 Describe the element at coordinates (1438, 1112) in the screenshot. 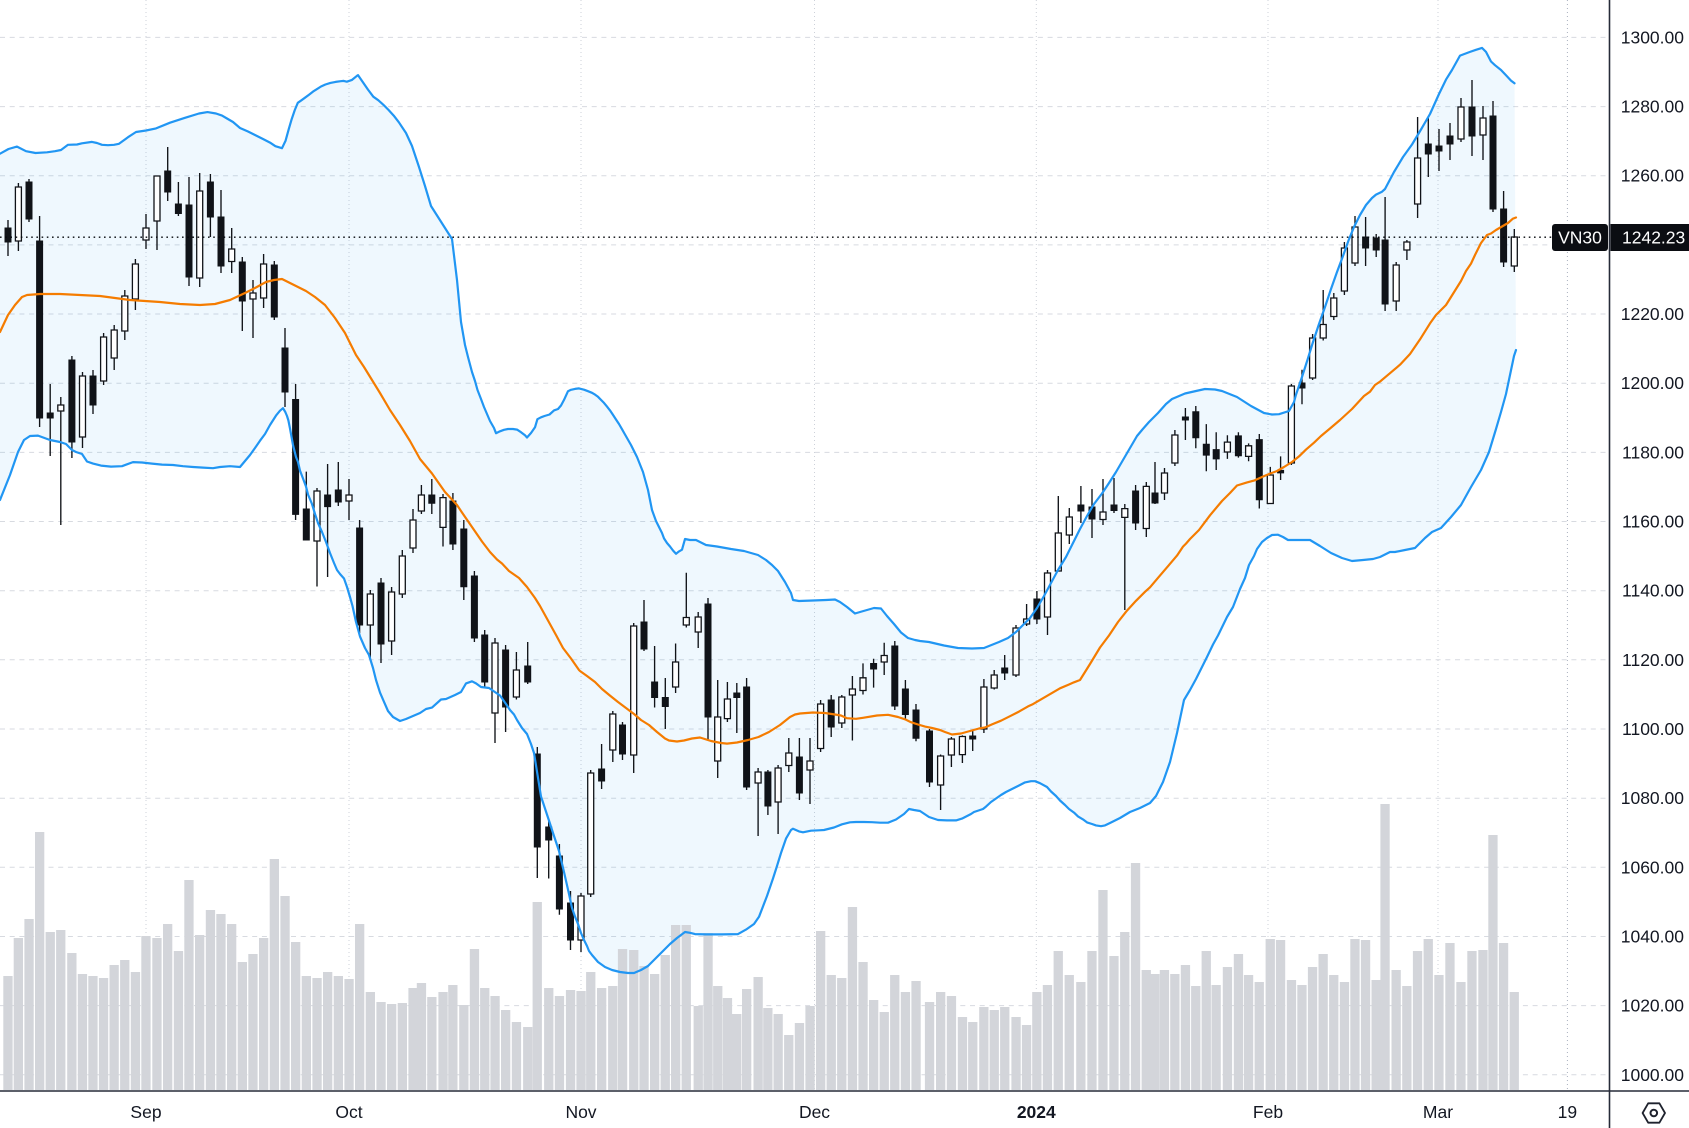

I see `svg-text: Mar` at that location.